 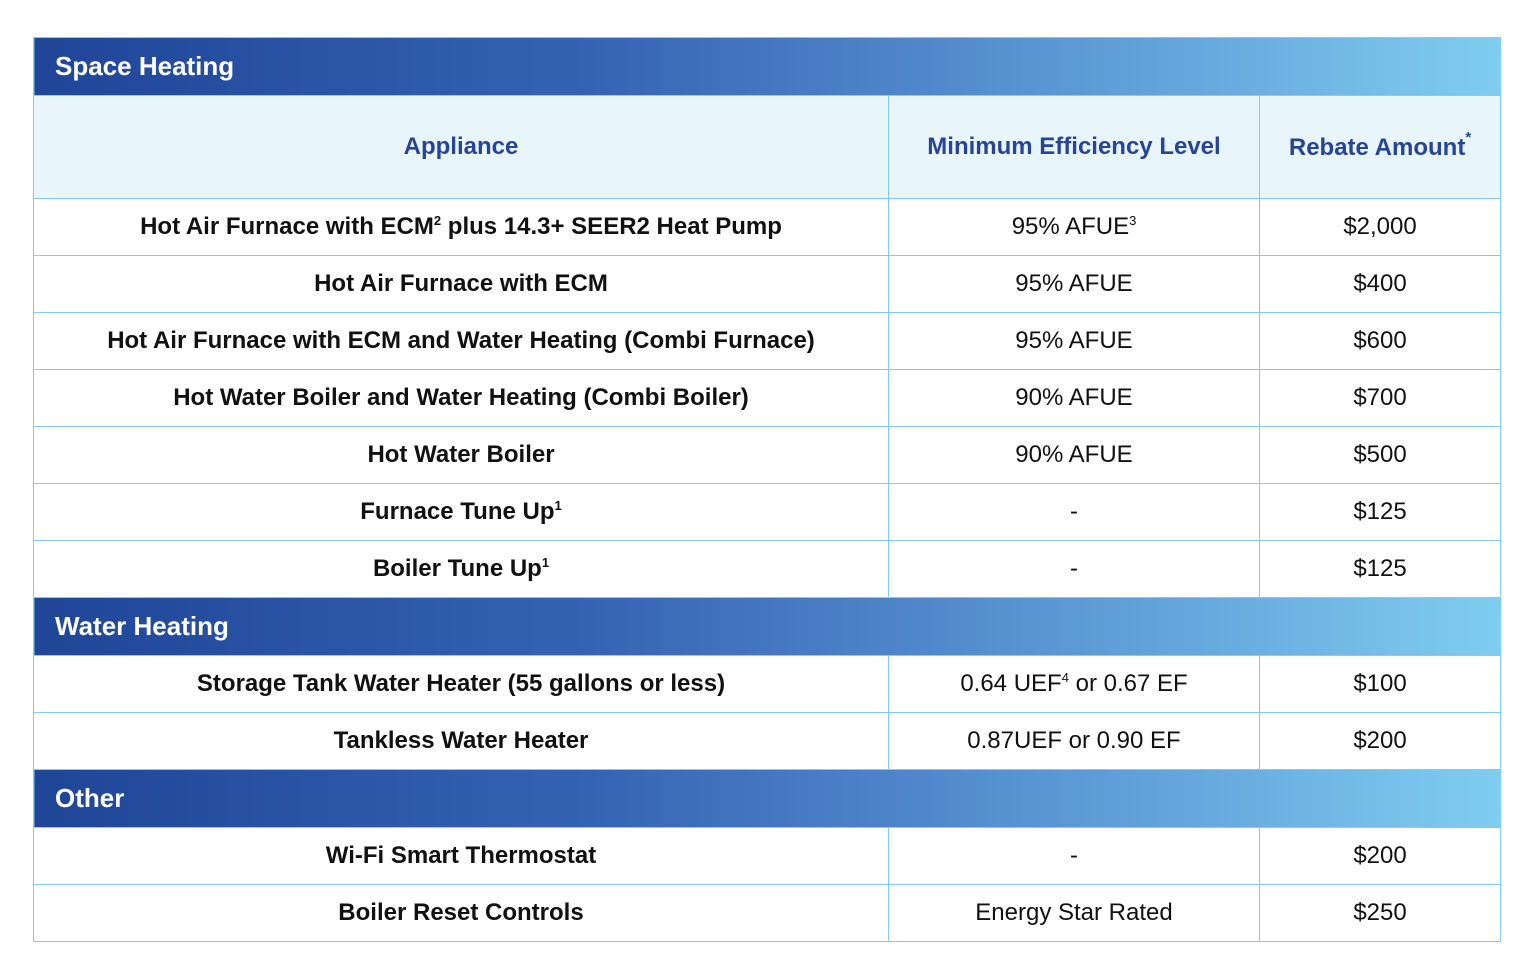 I want to click on section-header-space-heating: Space Heating, so click(x=767, y=66).